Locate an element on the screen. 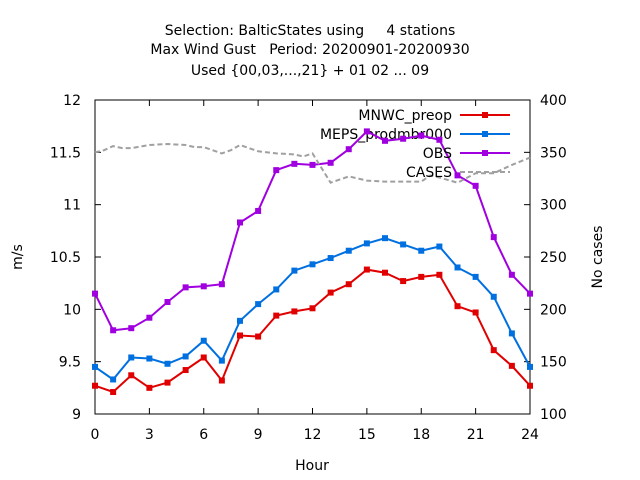 The height and width of the screenshot is (480, 640). y-tick-label: 9 is located at coordinates (76, 415).